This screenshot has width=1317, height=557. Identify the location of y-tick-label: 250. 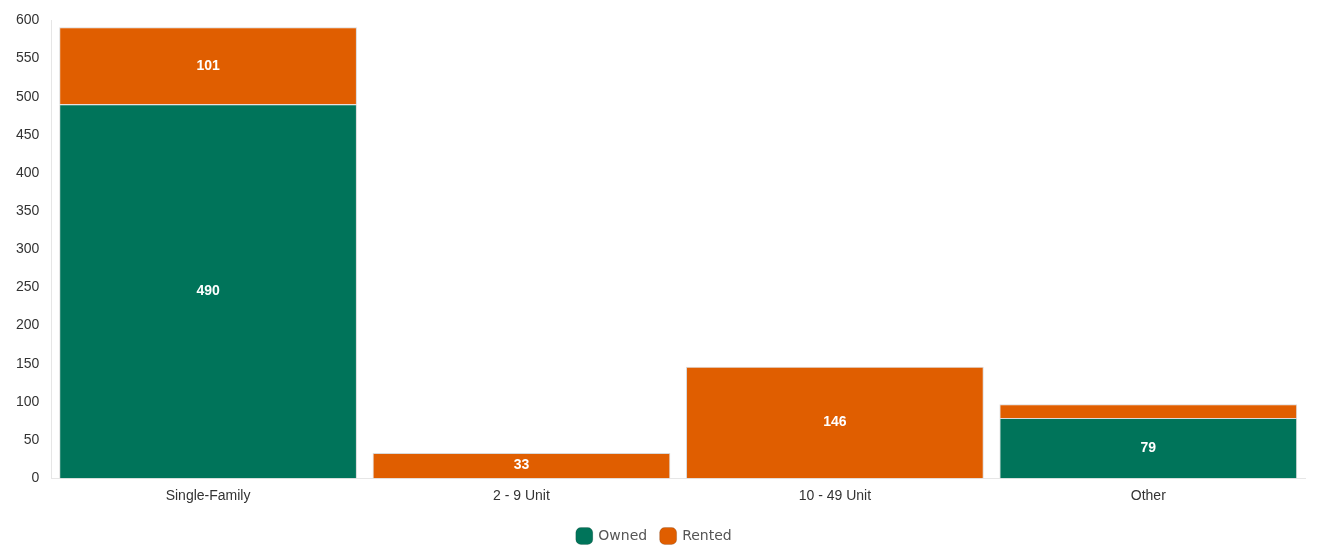
(28, 286).